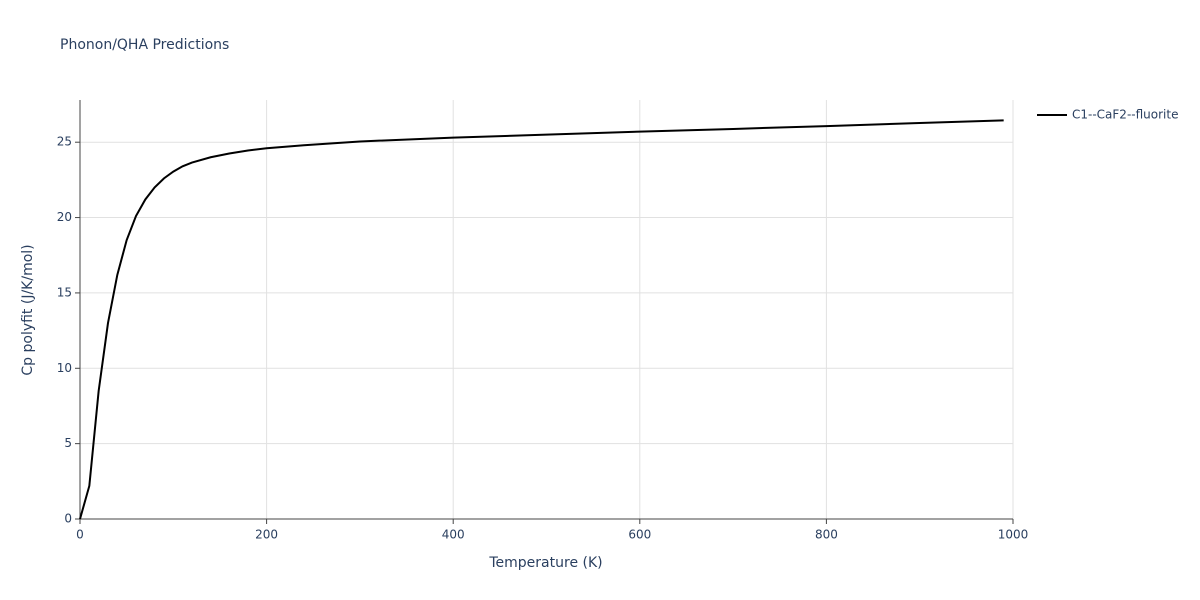 Image resolution: width=1200 pixels, height=600 pixels. What do you see at coordinates (68, 519) in the screenshot?
I see `y-tick-label: 0` at bounding box center [68, 519].